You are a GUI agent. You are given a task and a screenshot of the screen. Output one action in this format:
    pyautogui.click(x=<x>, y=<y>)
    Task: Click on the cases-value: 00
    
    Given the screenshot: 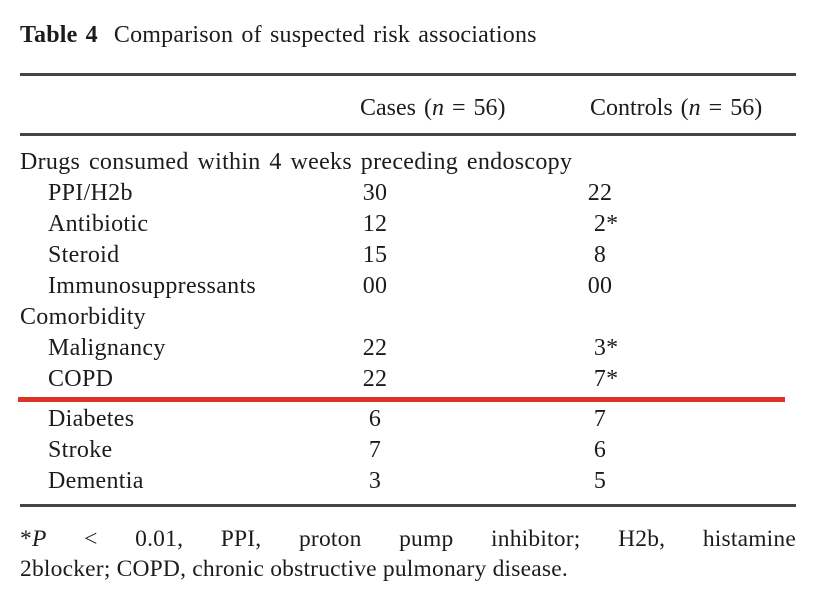 What is the action you would take?
    pyautogui.click(x=375, y=286)
    